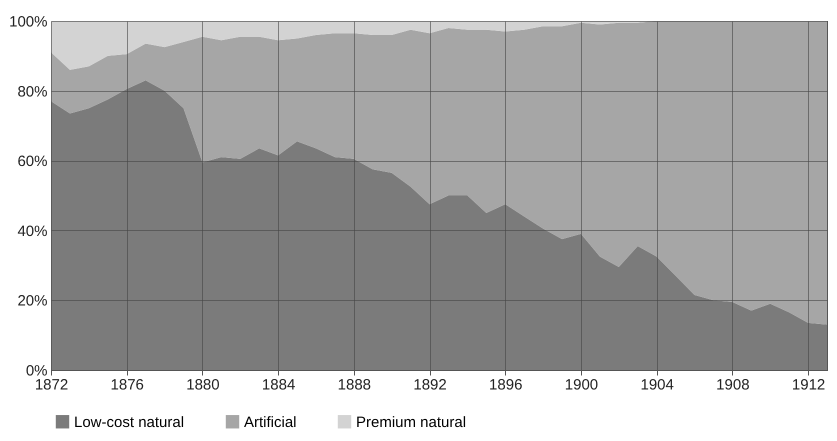 This screenshot has width=837, height=441. I want to click on x-tick-label: 1896, so click(505, 385).